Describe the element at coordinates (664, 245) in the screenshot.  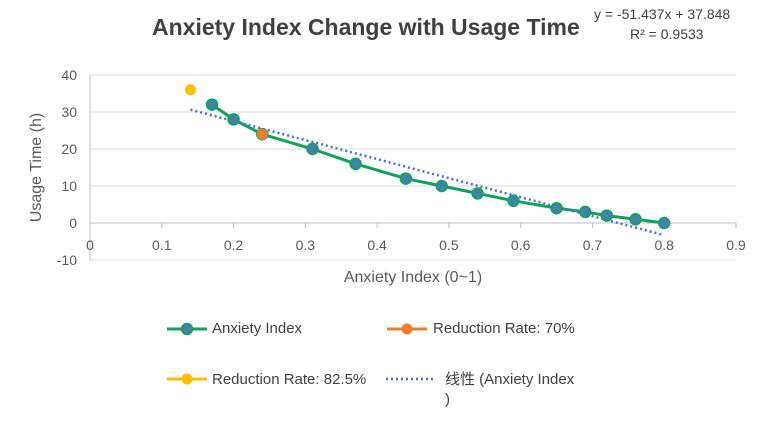
I see `x-tick-label: 0.8` at that location.